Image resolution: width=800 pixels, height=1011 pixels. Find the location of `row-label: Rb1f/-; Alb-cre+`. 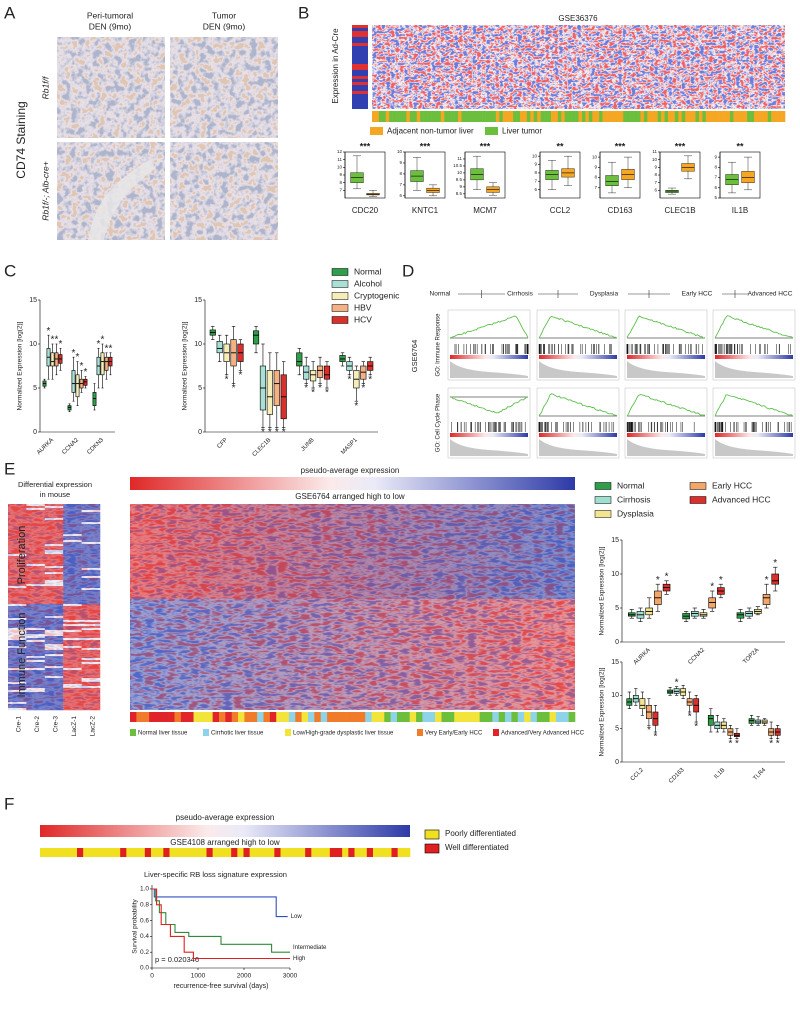

row-label: Rb1f/-; Alb-cre+ is located at coordinates (45, 190).